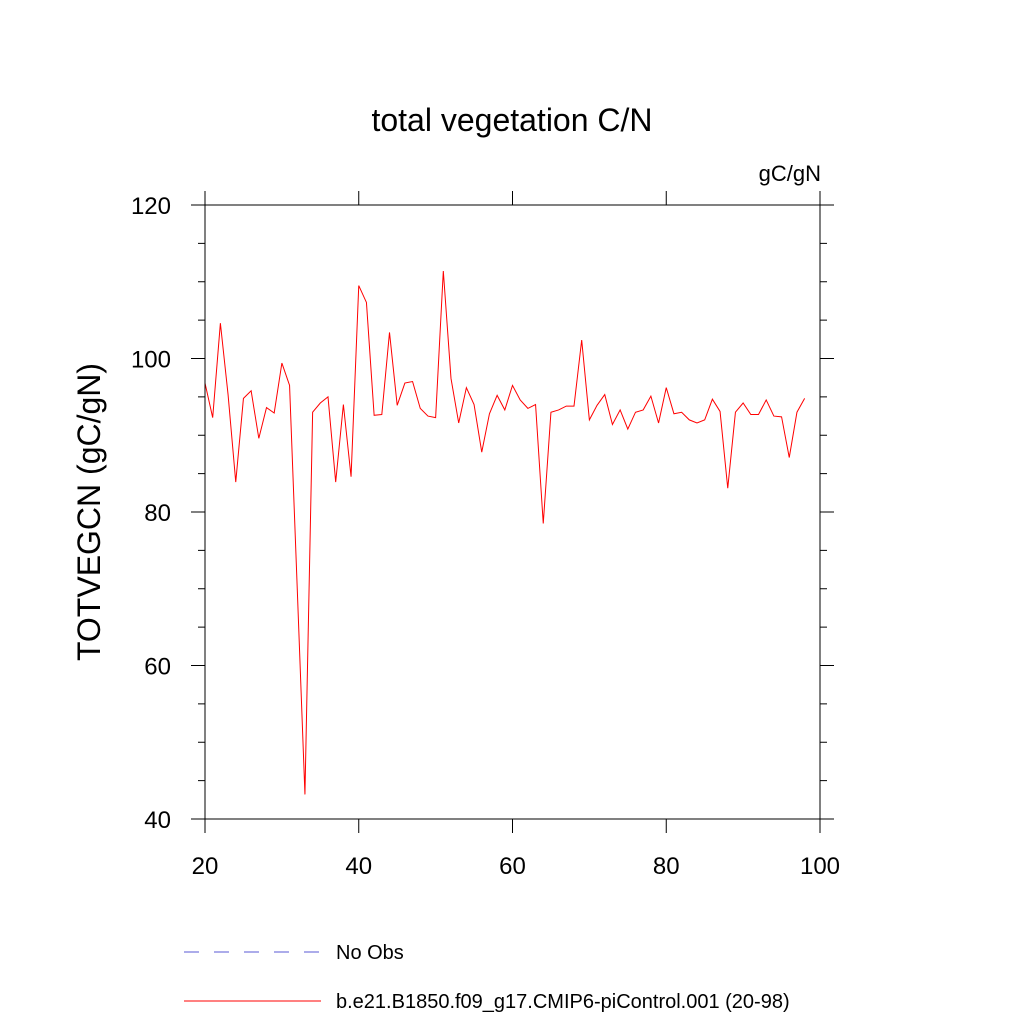 This screenshot has width=1024, height=1024. I want to click on y-tick-label: 80, so click(157, 513).